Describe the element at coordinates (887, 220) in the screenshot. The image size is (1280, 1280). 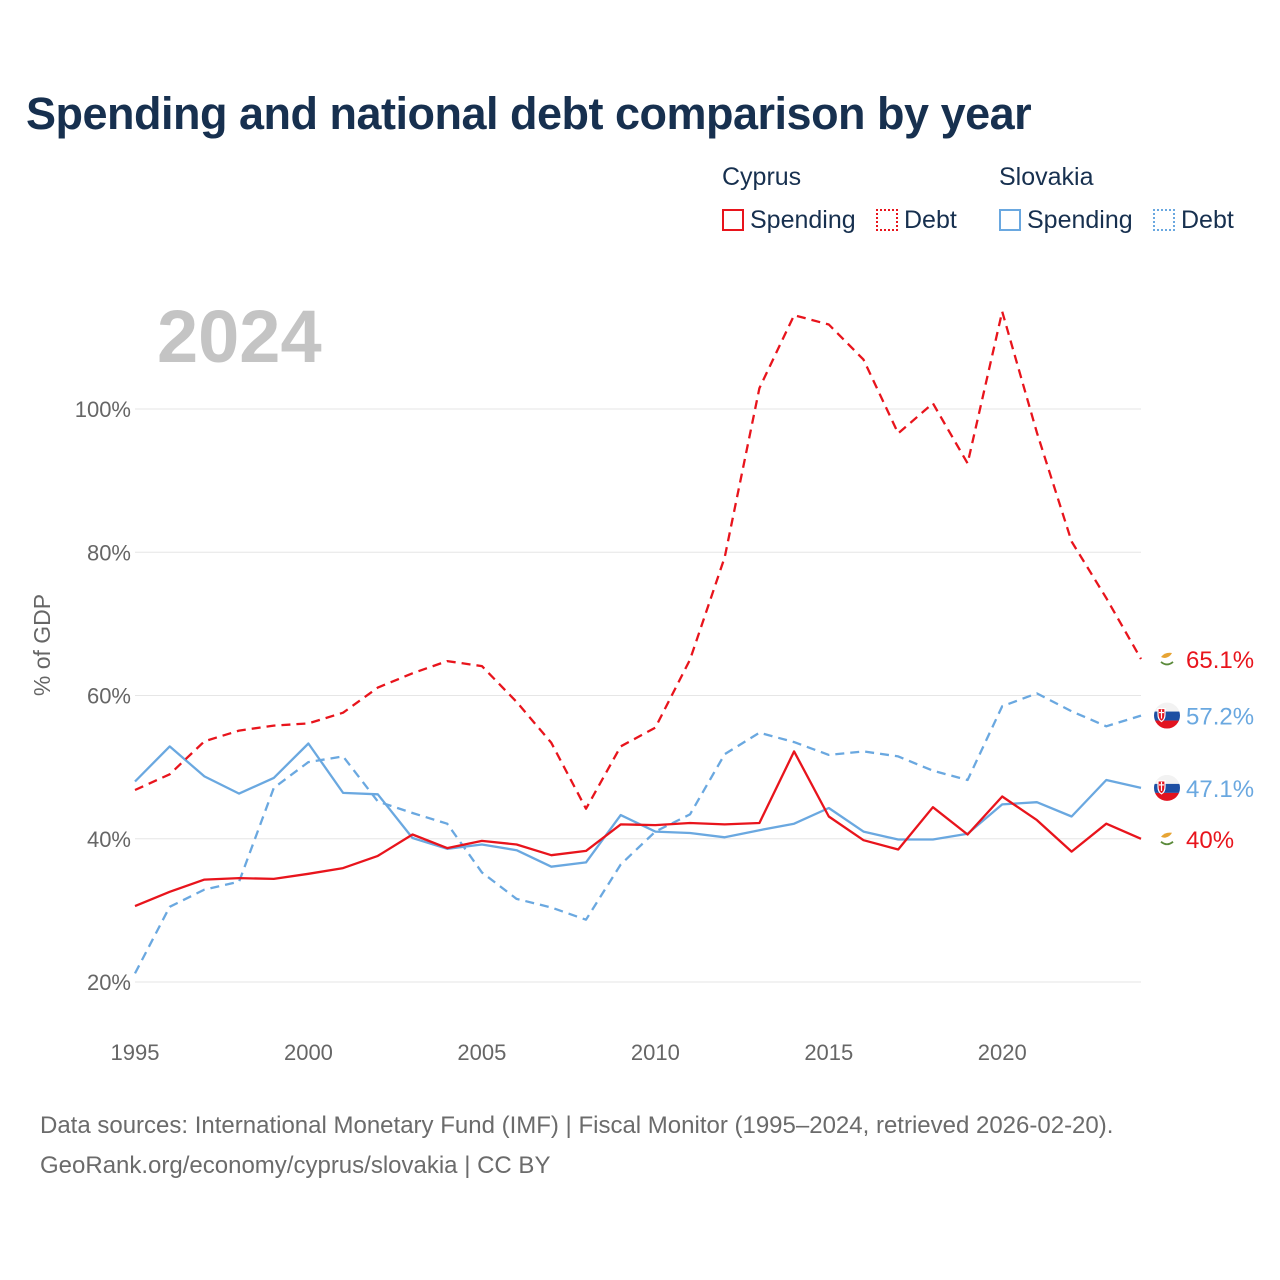
I see `legend-swatch-cyprus-debt` at that location.